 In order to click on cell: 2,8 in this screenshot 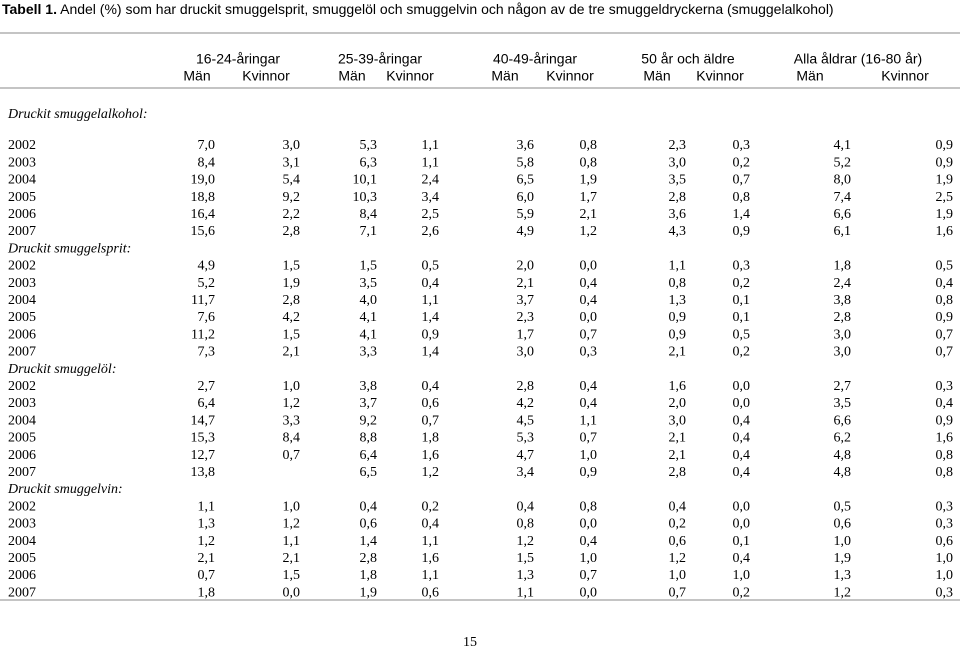, I will do `click(678, 197)`.